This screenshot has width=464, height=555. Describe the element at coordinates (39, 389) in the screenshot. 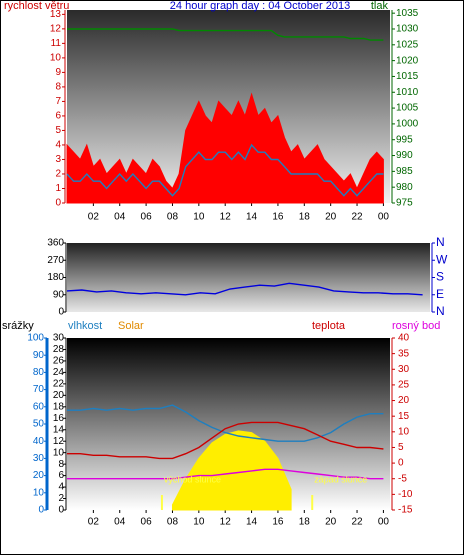

I see `y-tick-label: 70` at that location.